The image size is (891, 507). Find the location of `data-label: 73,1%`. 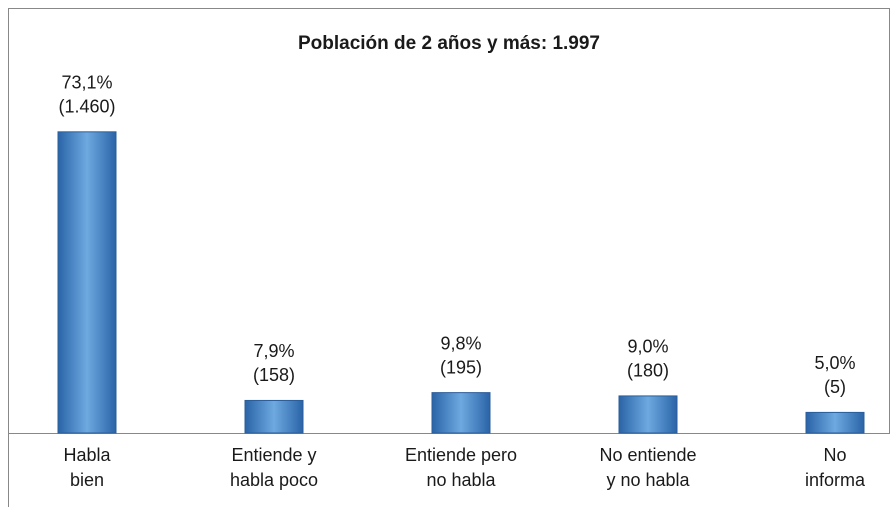

data-label: 73,1% is located at coordinates (86, 83).